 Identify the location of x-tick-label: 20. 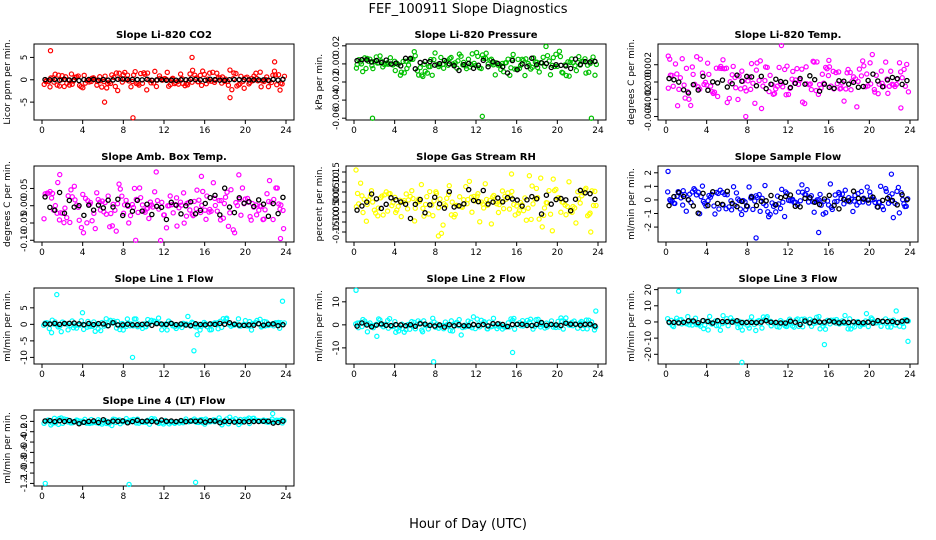
(870, 131).